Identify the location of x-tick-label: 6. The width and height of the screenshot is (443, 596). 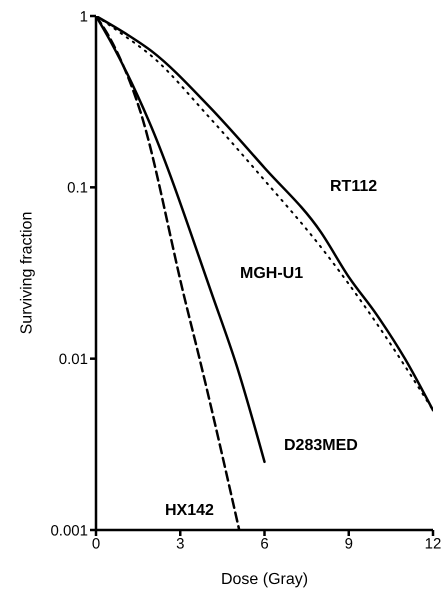
(264, 544).